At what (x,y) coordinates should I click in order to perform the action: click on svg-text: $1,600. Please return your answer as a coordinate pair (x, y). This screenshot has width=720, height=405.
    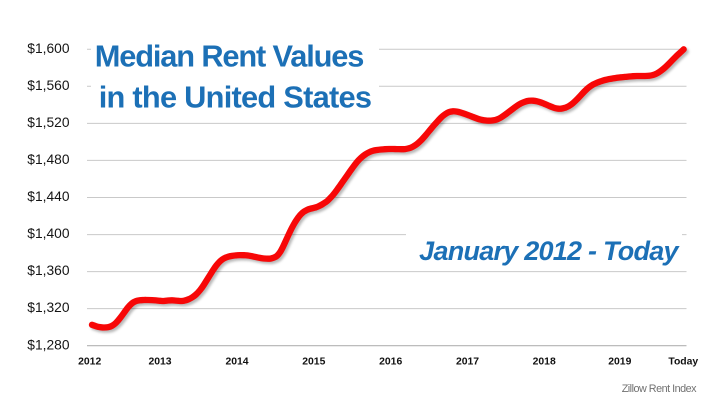
    Looking at the image, I should click on (48, 48).